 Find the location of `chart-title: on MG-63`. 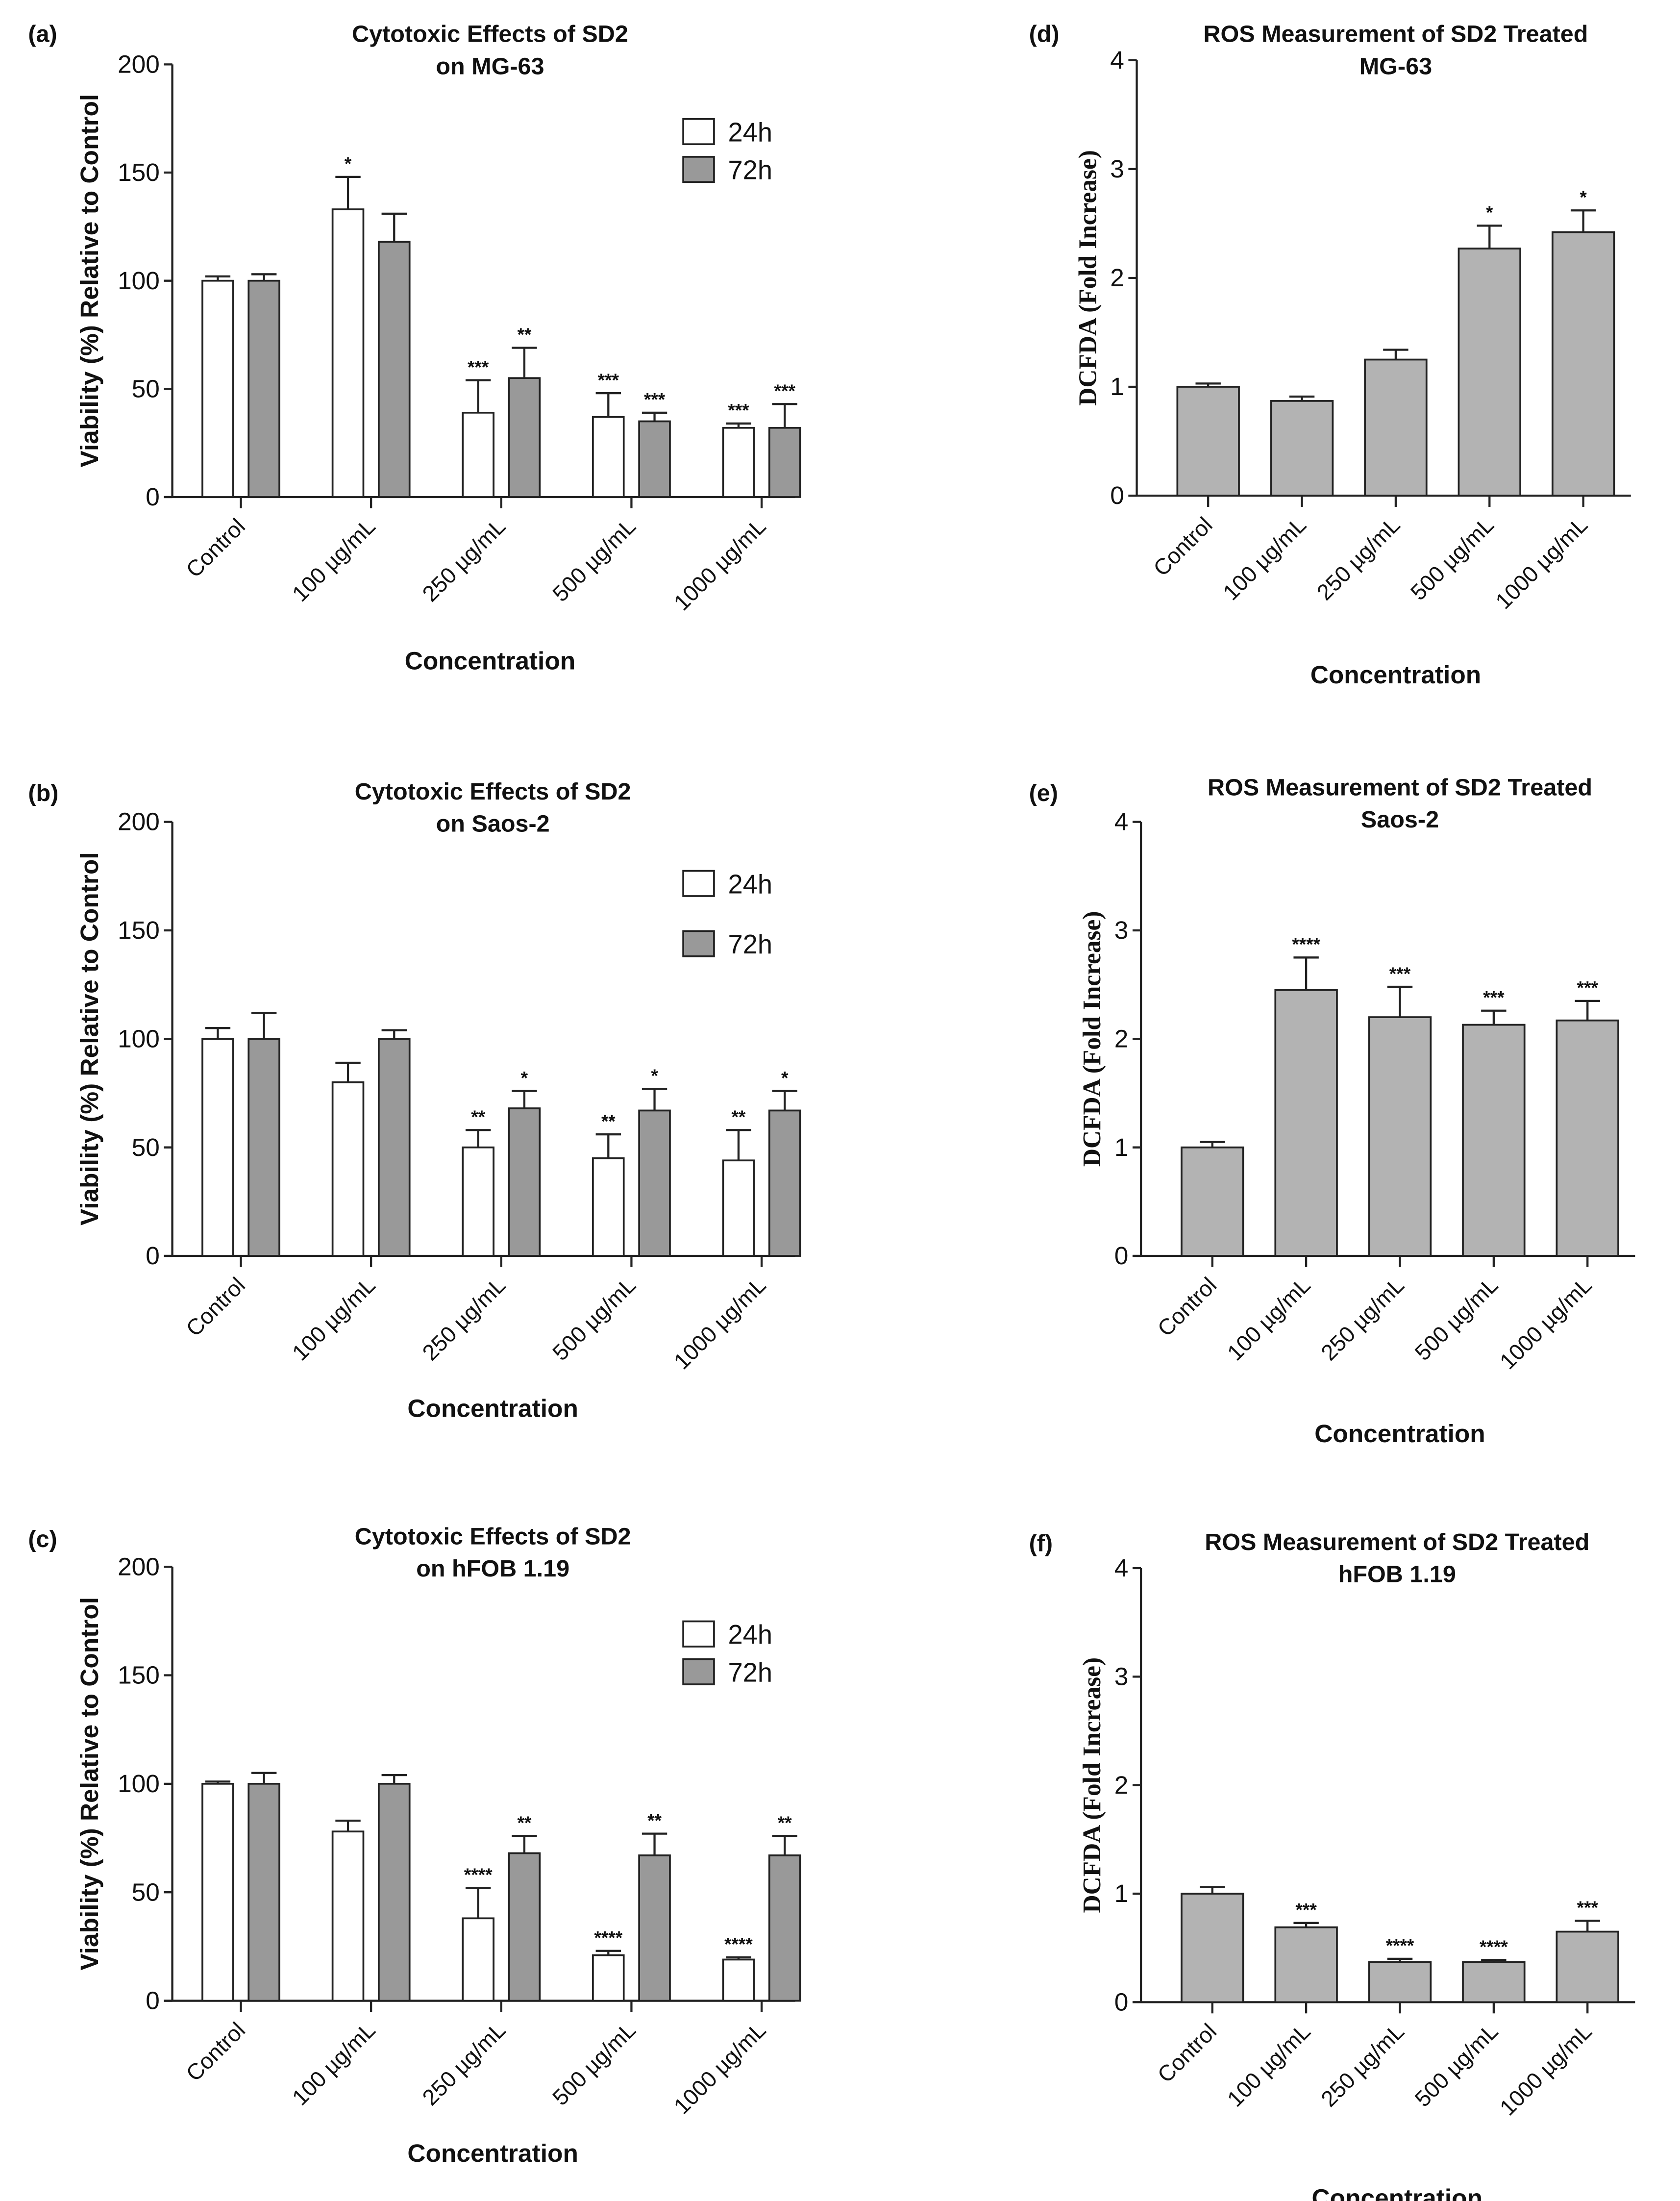

chart-title: on MG-63 is located at coordinates (490, 66).